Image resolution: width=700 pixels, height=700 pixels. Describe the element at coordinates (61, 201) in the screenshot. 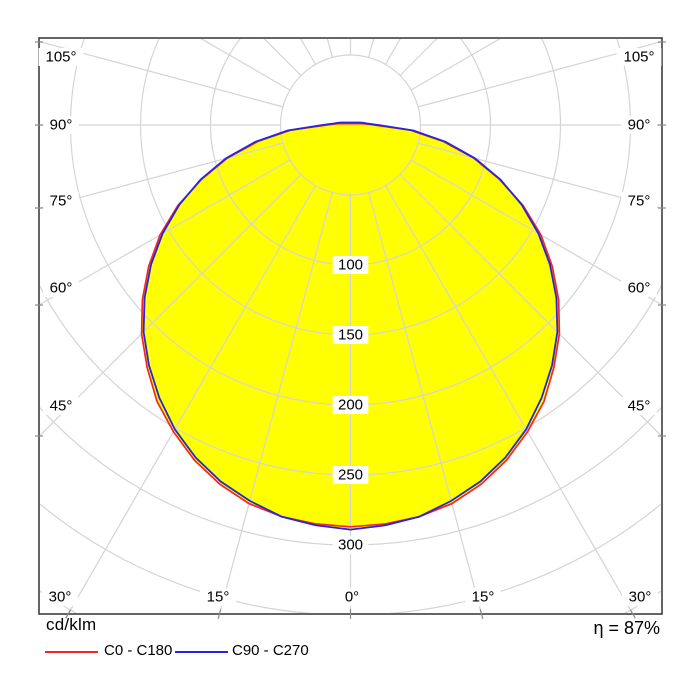

I see `angle-label-left: 75°` at that location.